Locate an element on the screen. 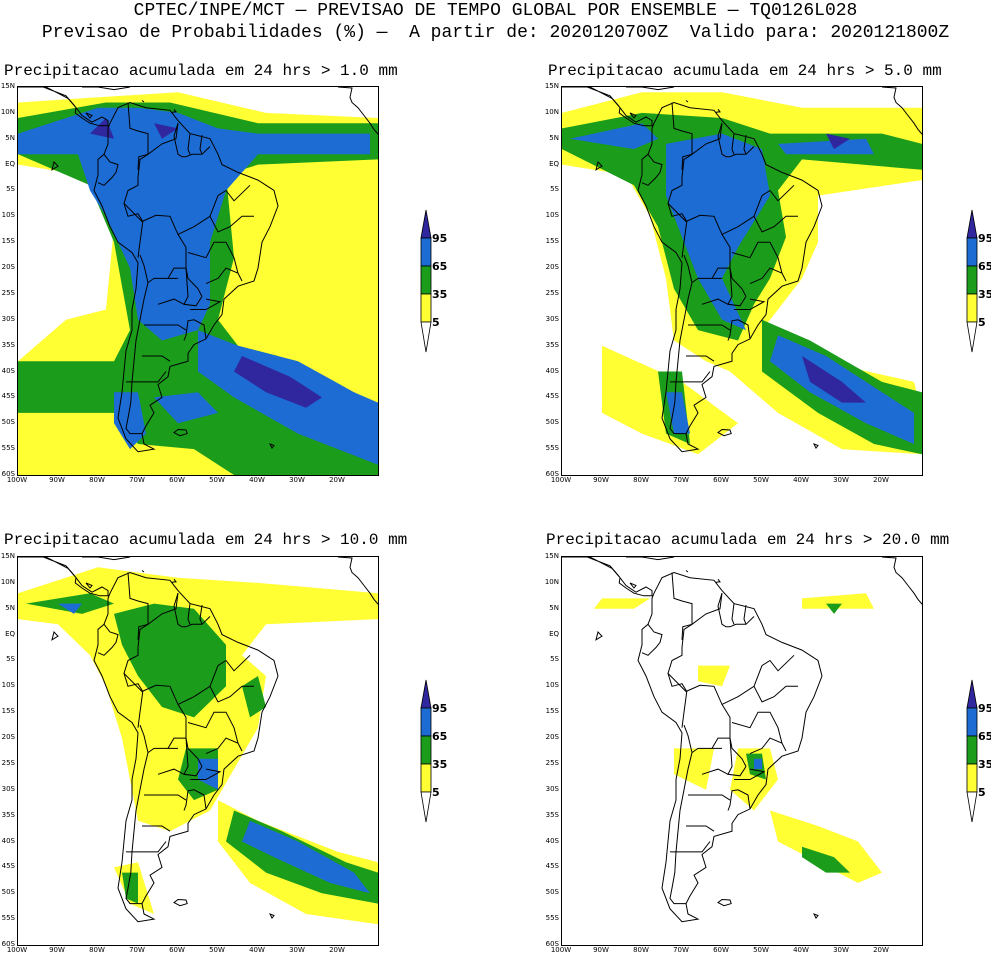  lon-tick-label: 100W is located at coordinates (17, 950).